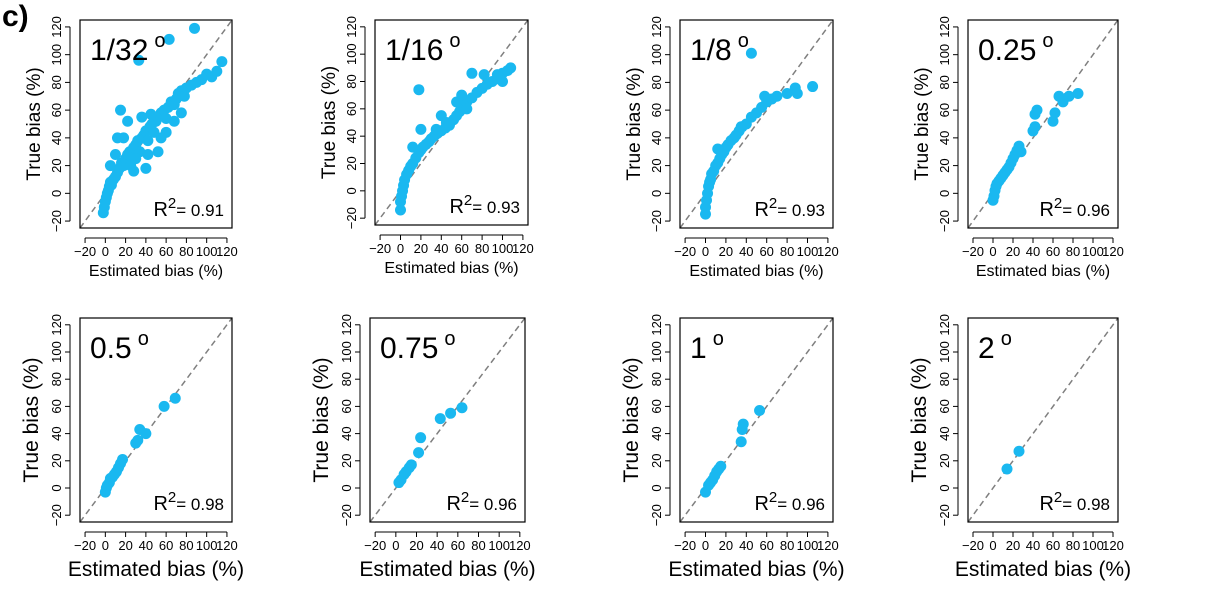  What do you see at coordinates (188, 502) in the screenshot?
I see `r-squared-label: R2= 0.98` at bounding box center [188, 502].